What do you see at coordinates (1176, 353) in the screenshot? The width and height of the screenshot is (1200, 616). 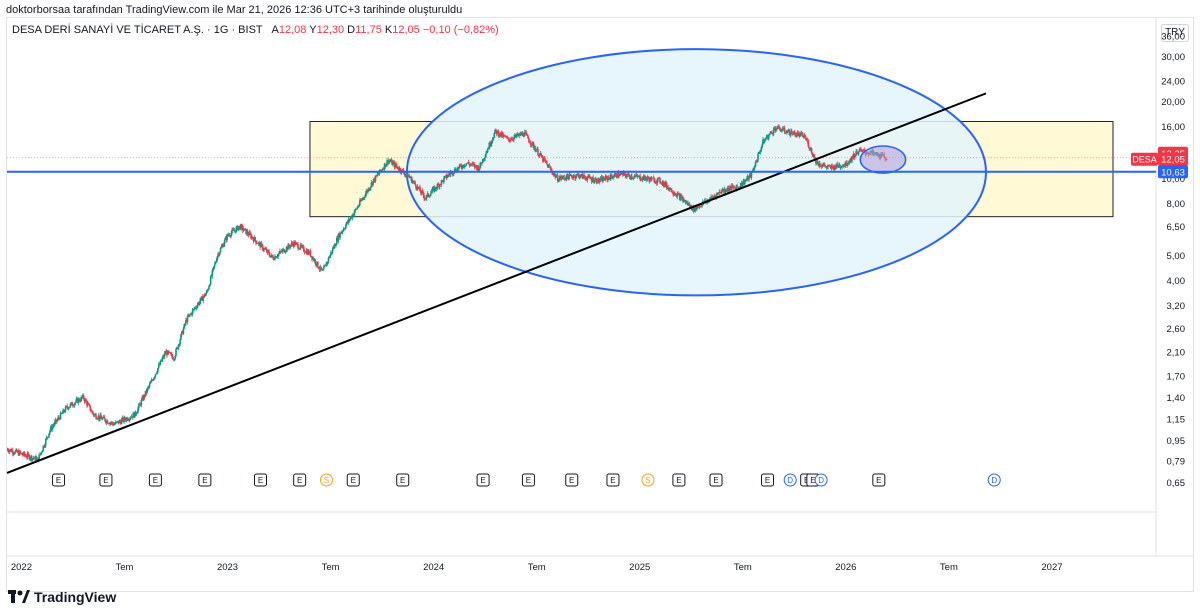 I see `y-tick-label: 2,10` at bounding box center [1176, 353].